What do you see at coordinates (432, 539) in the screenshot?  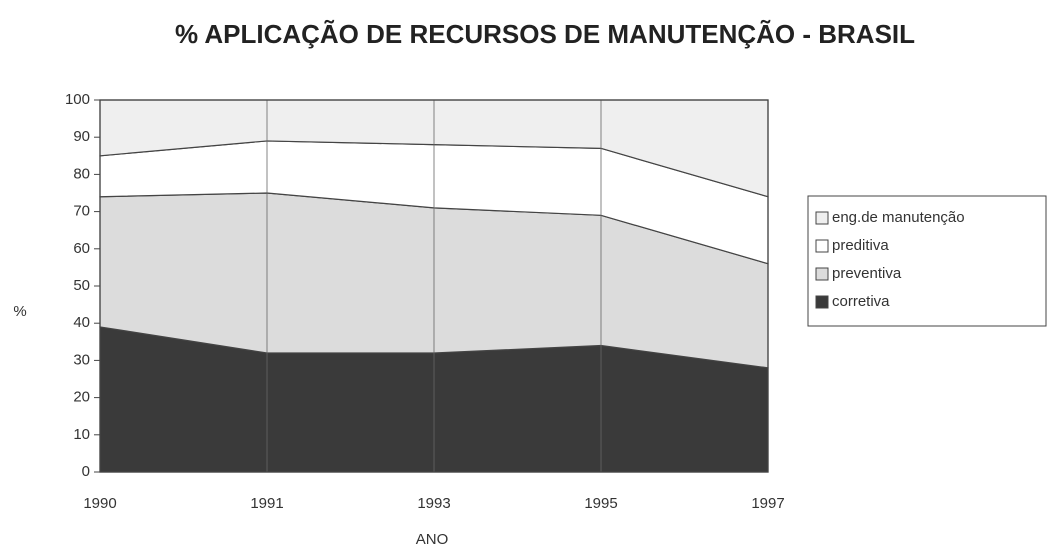 I see `x-axis-label: ANO` at bounding box center [432, 539].